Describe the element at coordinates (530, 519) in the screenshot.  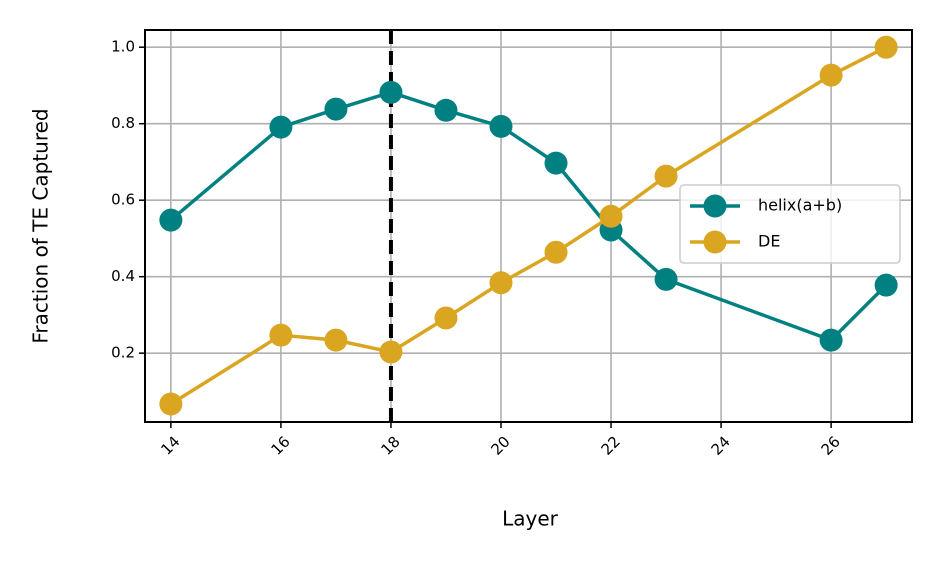
I see `x-axis-label: Layer` at that location.